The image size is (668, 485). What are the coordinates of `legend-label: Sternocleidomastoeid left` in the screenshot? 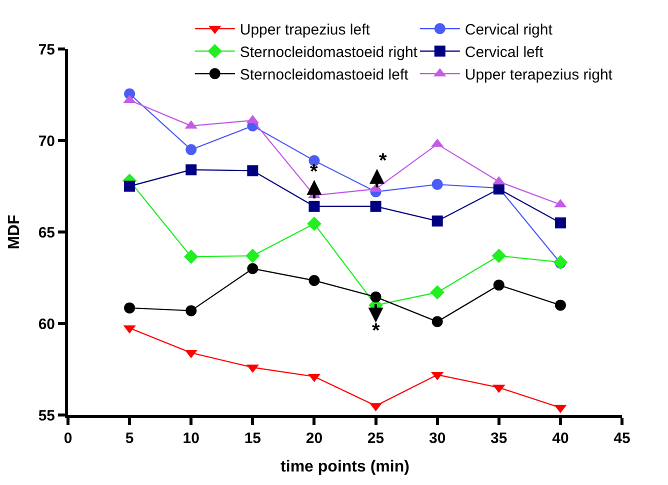 It's located at (325, 75).